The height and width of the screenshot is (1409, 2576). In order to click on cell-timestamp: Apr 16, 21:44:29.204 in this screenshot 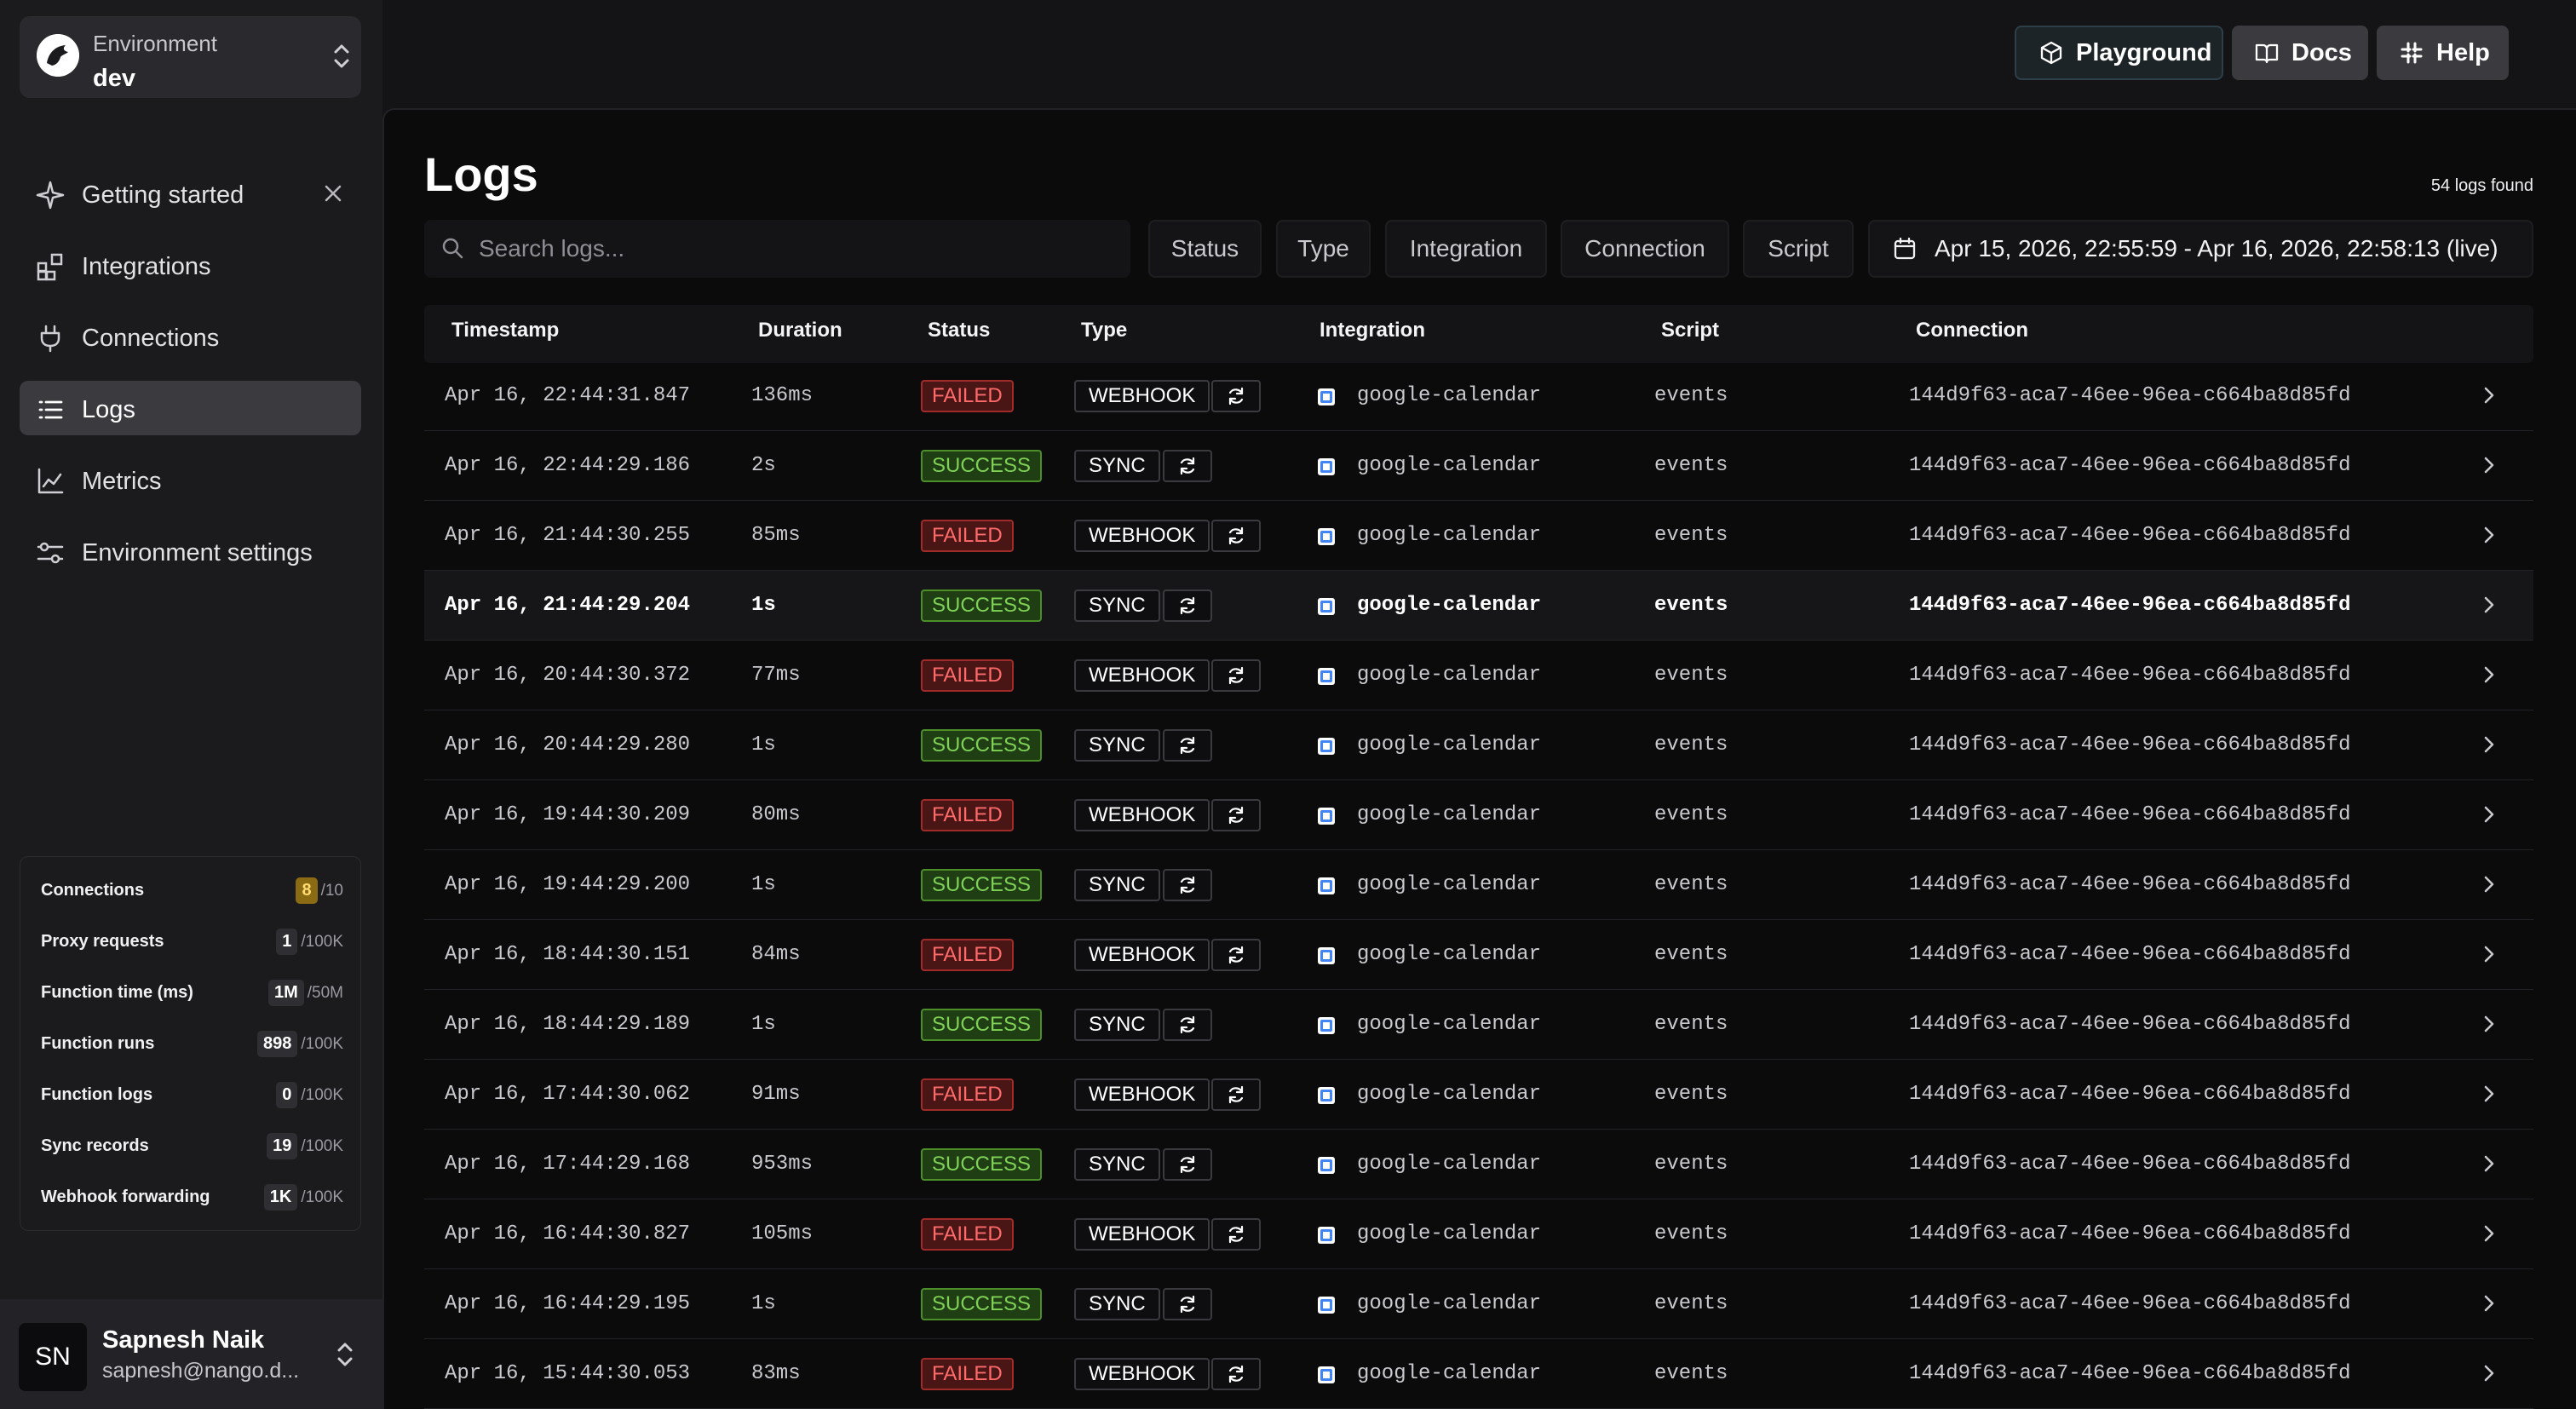, I will do `click(568, 605)`.